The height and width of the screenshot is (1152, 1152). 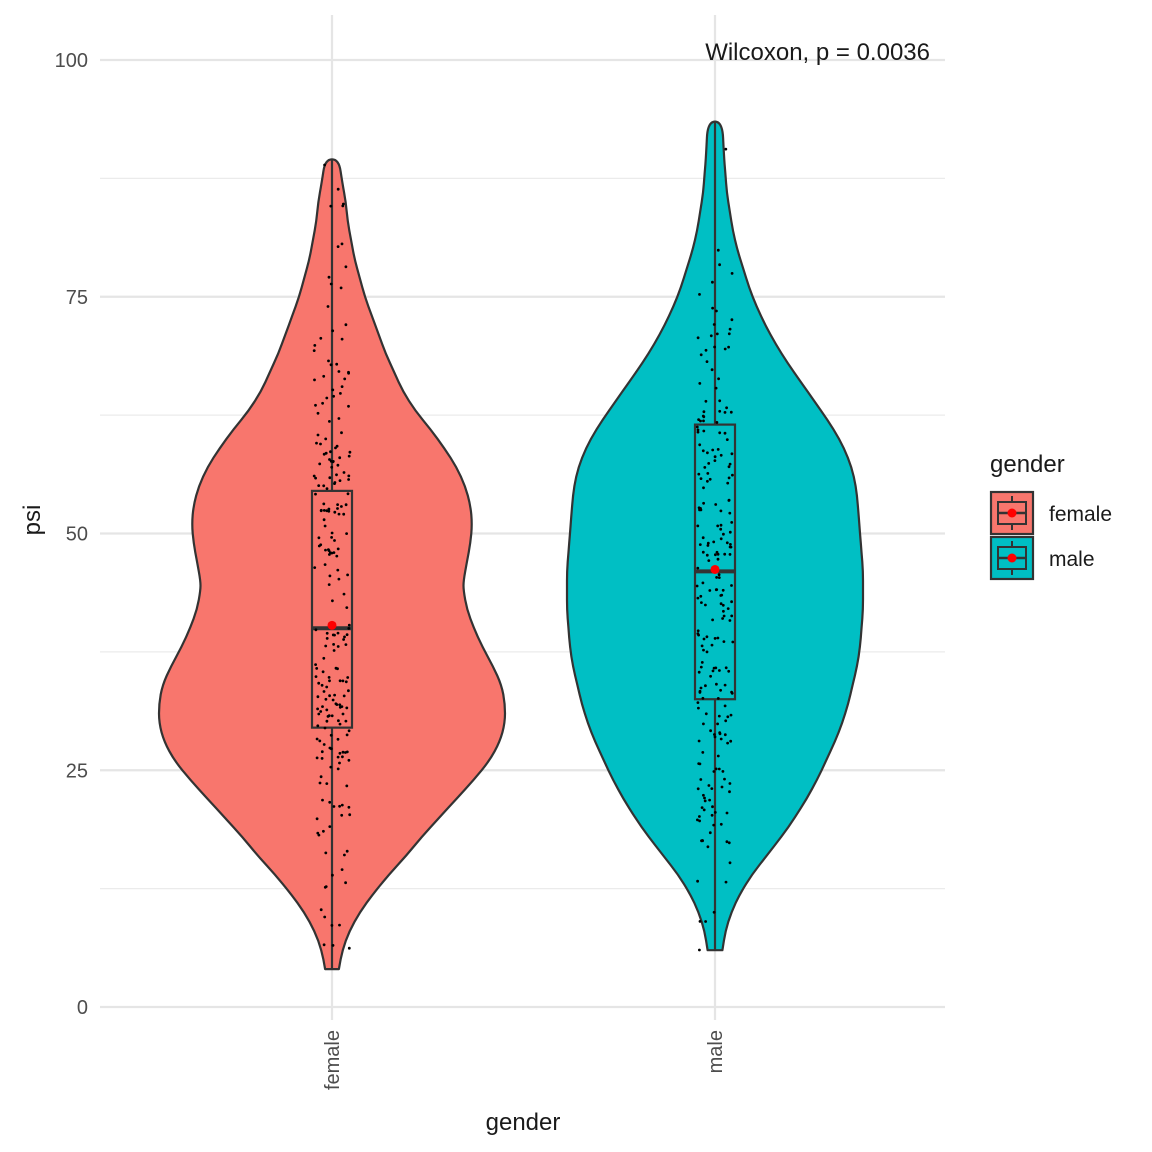 I want to click on legend-mean-point, so click(x=1012, y=513).